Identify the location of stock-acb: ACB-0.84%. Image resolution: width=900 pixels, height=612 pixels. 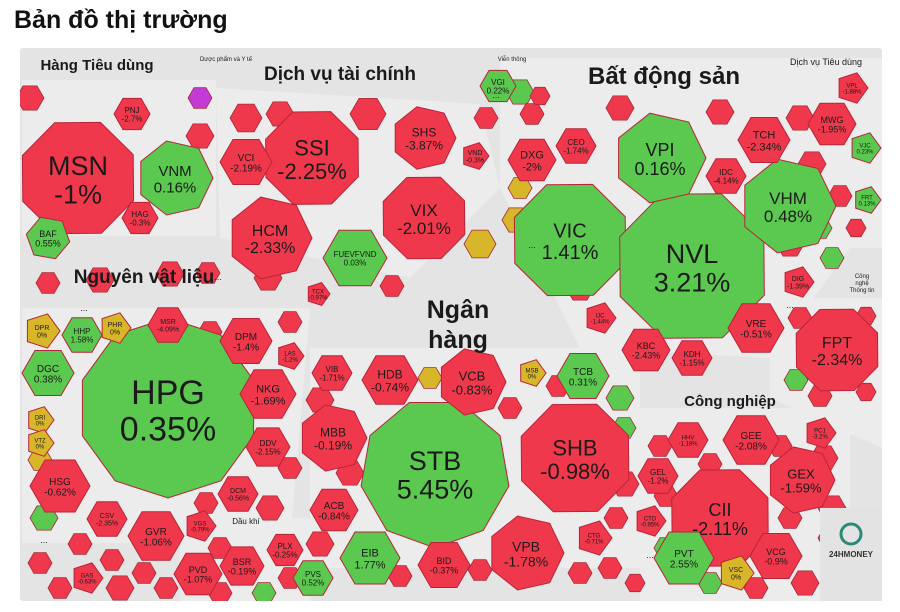
(334, 510).